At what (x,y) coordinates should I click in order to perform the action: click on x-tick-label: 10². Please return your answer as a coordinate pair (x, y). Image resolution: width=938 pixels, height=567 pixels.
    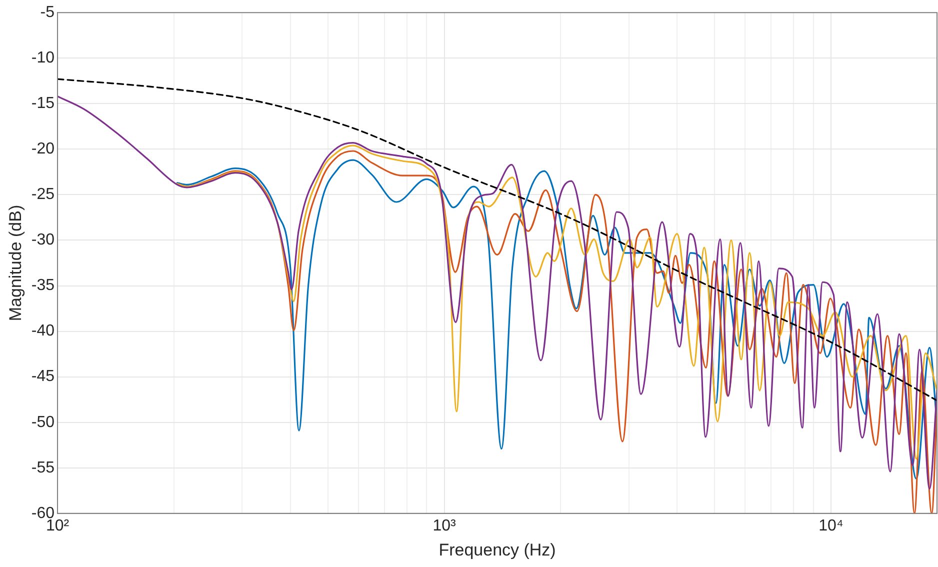
    Looking at the image, I should click on (58, 525).